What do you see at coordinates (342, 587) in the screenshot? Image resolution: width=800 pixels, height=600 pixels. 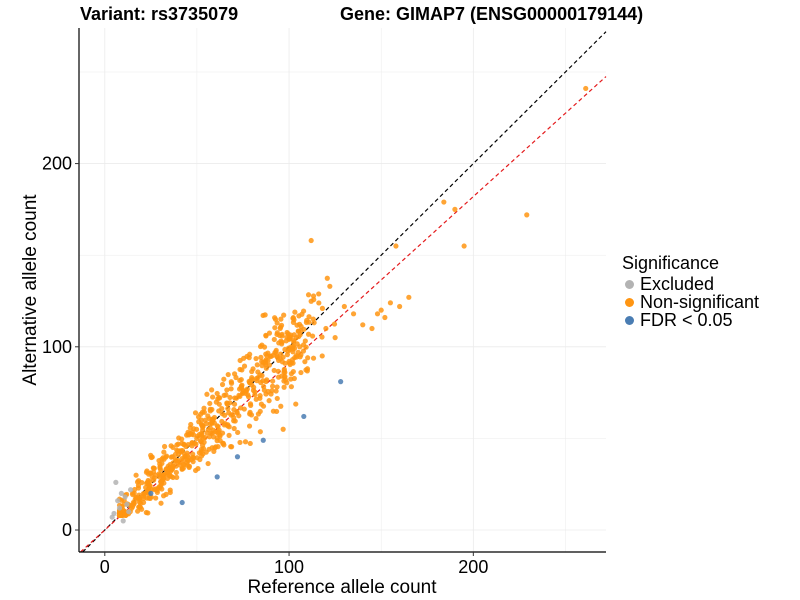 I see `x-axis-label: Reference allele count` at bounding box center [342, 587].